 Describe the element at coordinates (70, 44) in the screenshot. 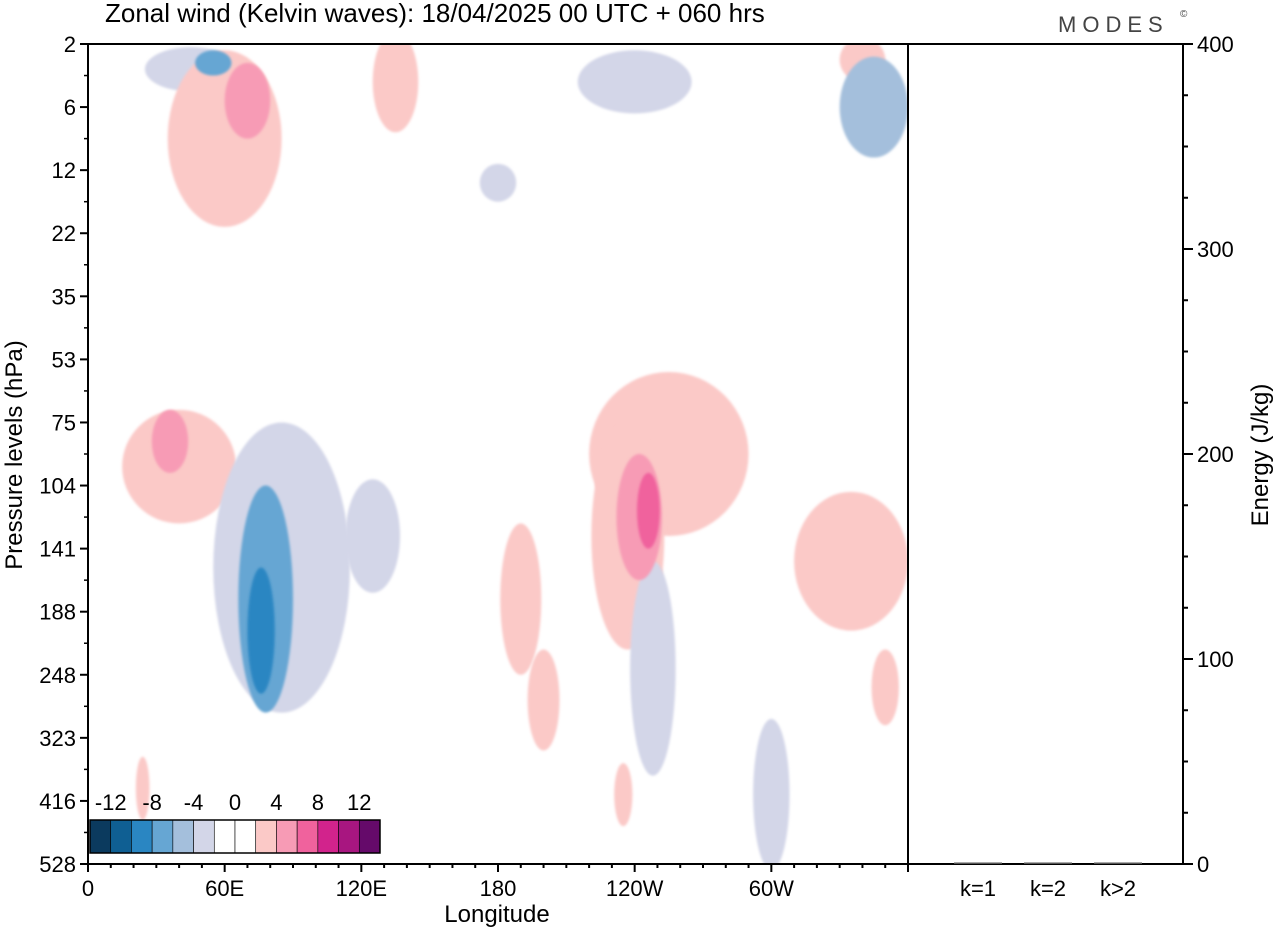

I see `pressure-tick-label: 2` at that location.